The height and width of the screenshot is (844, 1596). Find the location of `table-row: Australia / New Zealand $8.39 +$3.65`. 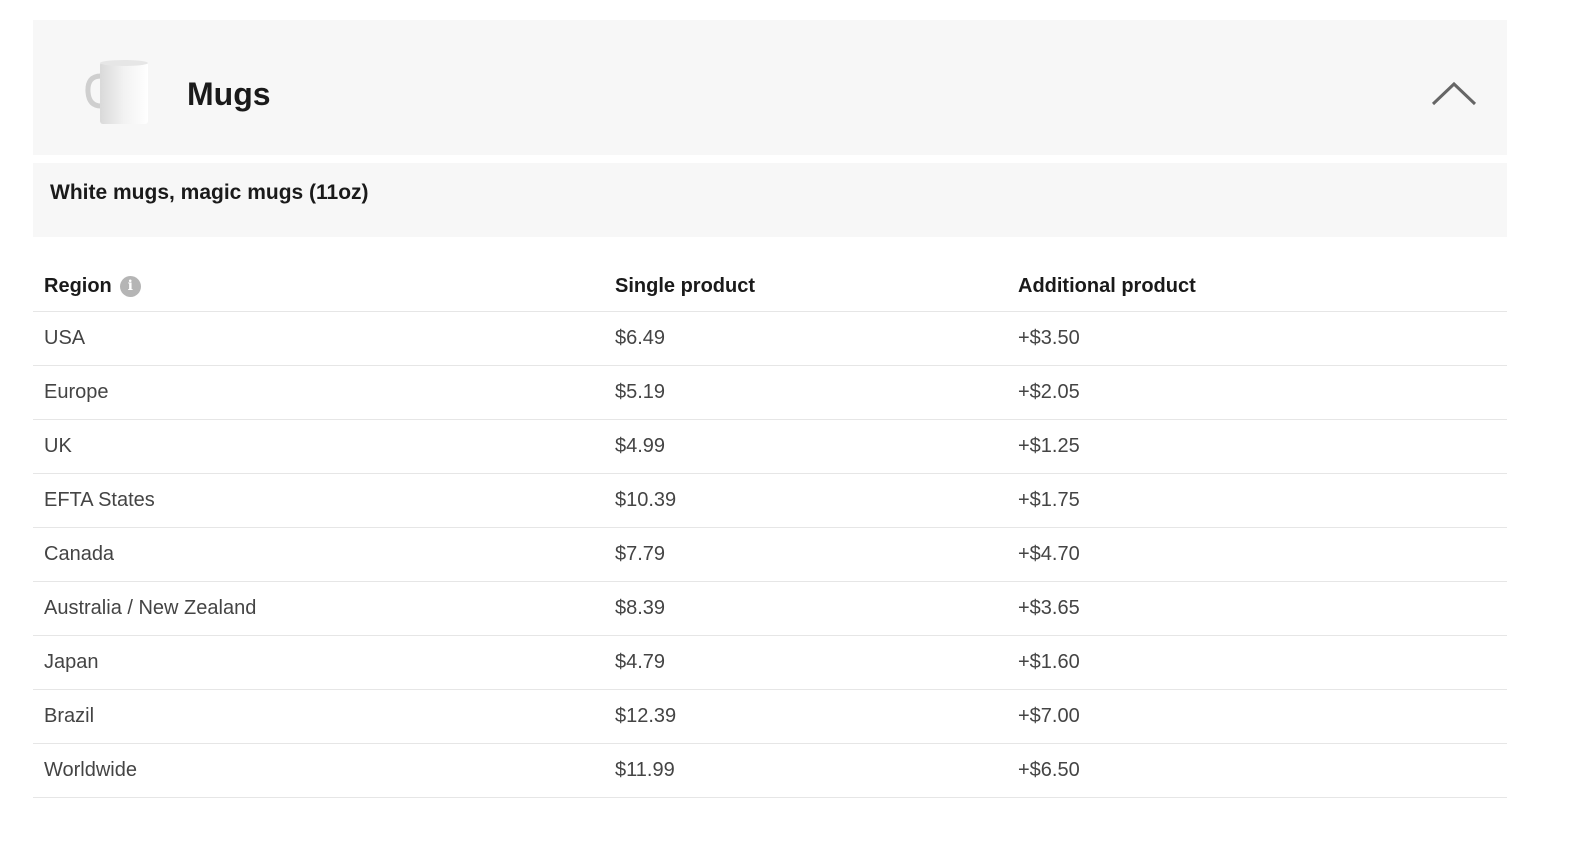

table-row: Australia / New Zealand $8.39 +$3.65 is located at coordinates (770, 608).